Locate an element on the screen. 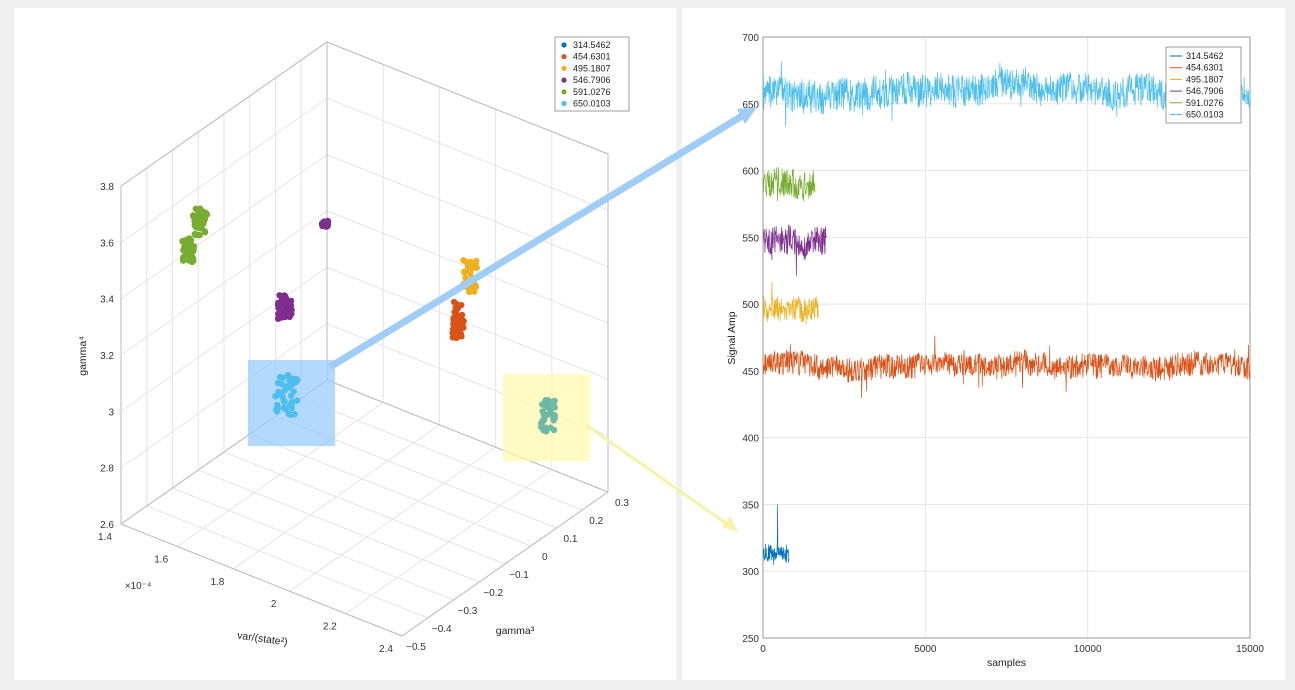 This screenshot has width=1295, height=690. x-tick-label: 1.4 is located at coordinates (105, 537).